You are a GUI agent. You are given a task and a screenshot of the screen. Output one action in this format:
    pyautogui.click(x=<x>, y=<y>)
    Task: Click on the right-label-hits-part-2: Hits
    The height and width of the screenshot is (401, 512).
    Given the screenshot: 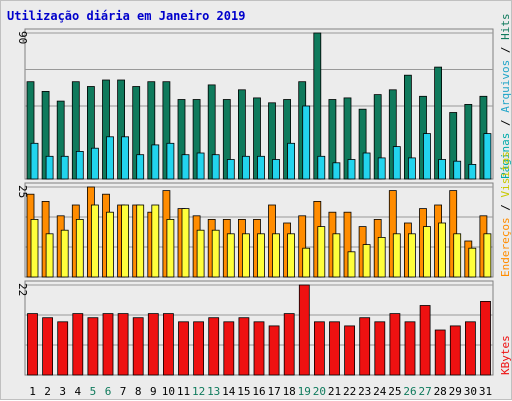 What is the action you would take?
    pyautogui.click(x=505, y=26)
    